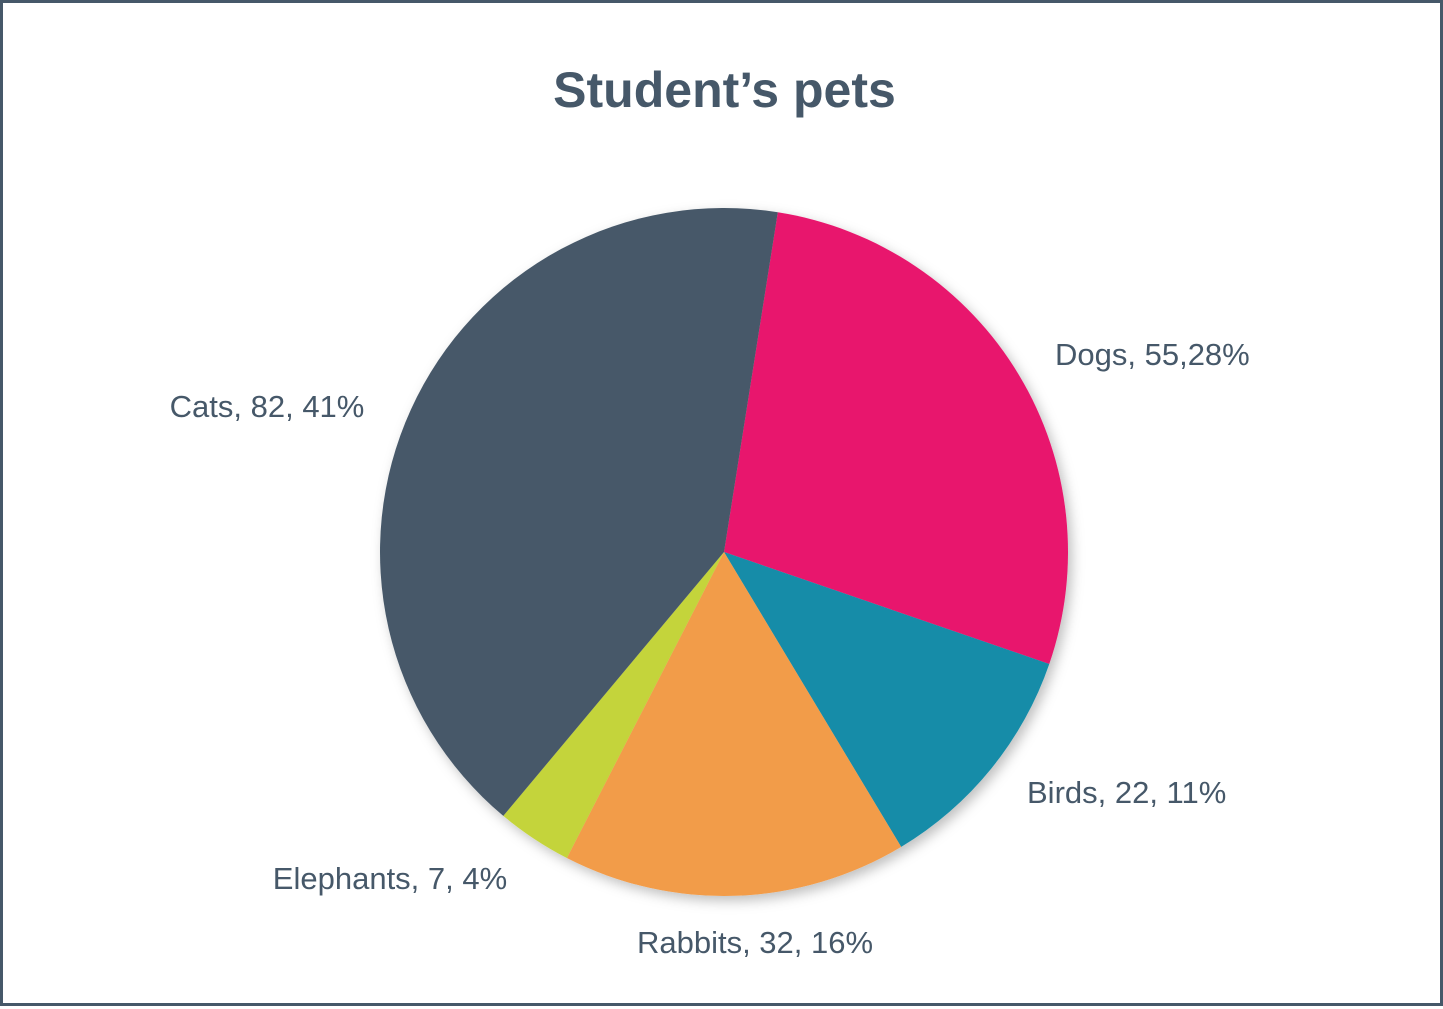  What do you see at coordinates (724, 90) in the screenshot?
I see `chart-title: Student’s pets` at bounding box center [724, 90].